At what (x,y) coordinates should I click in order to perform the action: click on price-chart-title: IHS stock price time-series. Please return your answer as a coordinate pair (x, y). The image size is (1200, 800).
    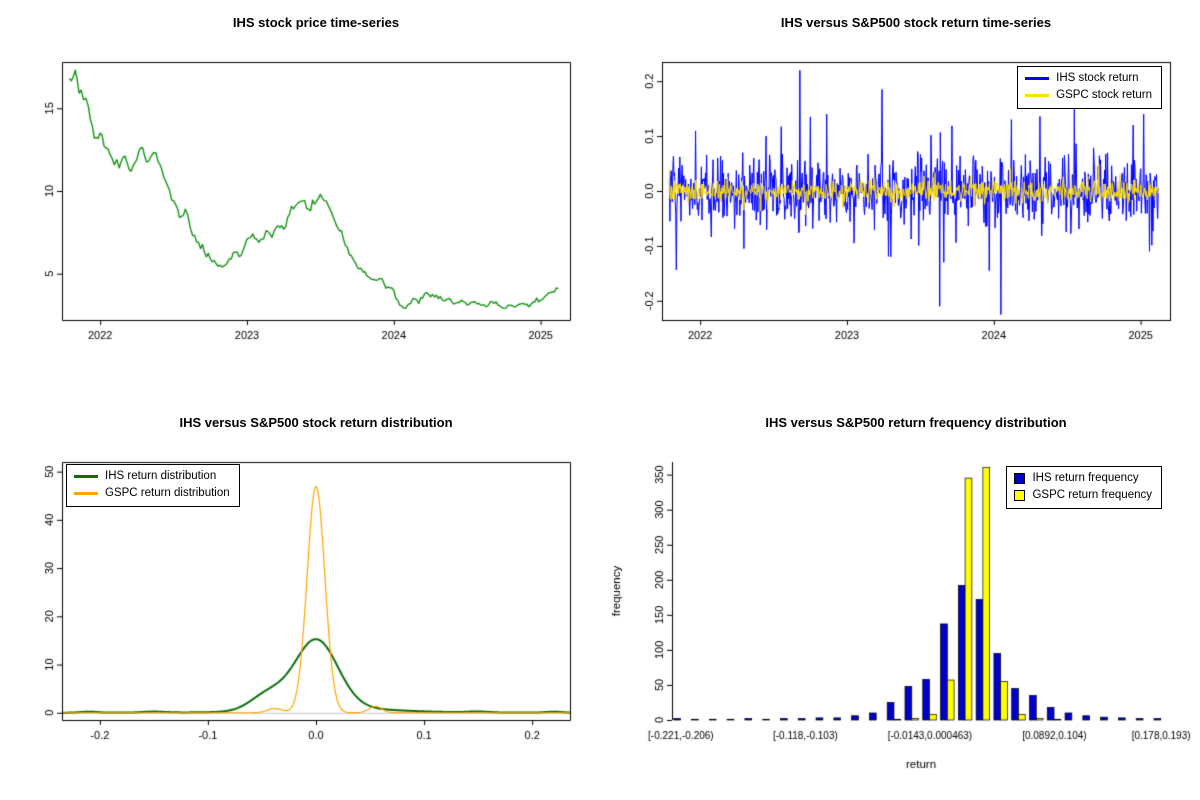
    Looking at the image, I should click on (316, 22).